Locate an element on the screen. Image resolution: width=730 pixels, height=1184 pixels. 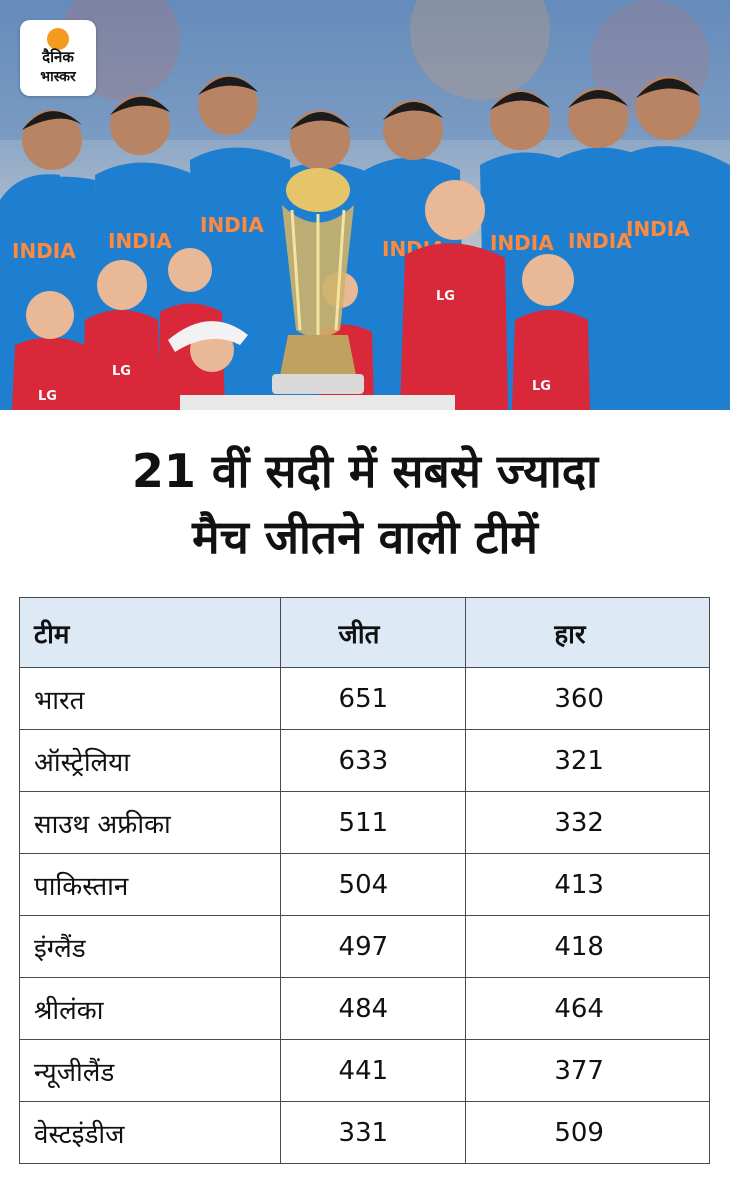
team-cell: ऑस्ट्रेलिया is located at coordinates (150, 760).